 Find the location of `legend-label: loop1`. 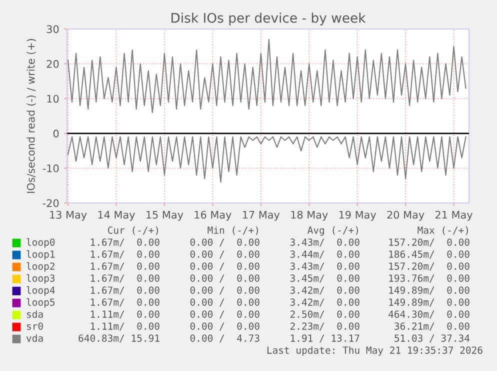

legend-label: loop1 is located at coordinates (40, 255).